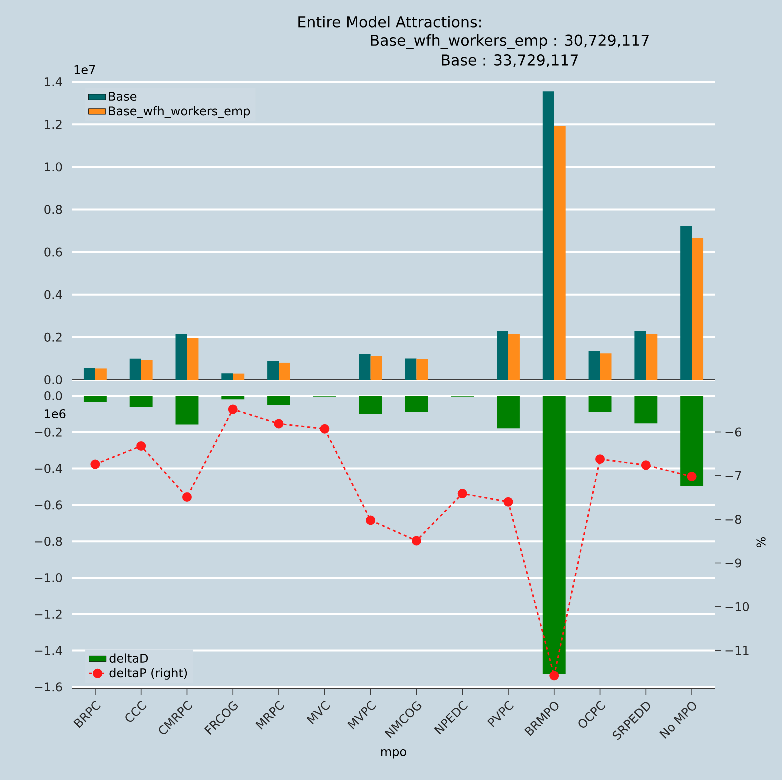 The width and height of the screenshot is (782, 780). What do you see at coordinates (761, 542) in the screenshot?
I see `y2-axis-title: %` at bounding box center [761, 542].